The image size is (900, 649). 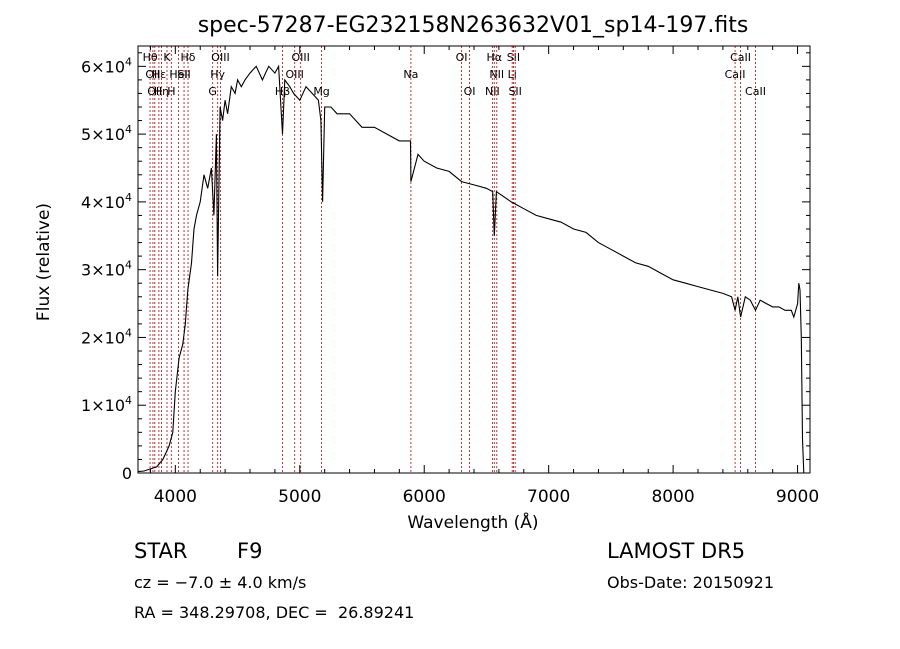 What do you see at coordinates (274, 612) in the screenshot?
I see `coords-label: RA = 348.29708, DEC = 26.89241` at bounding box center [274, 612].